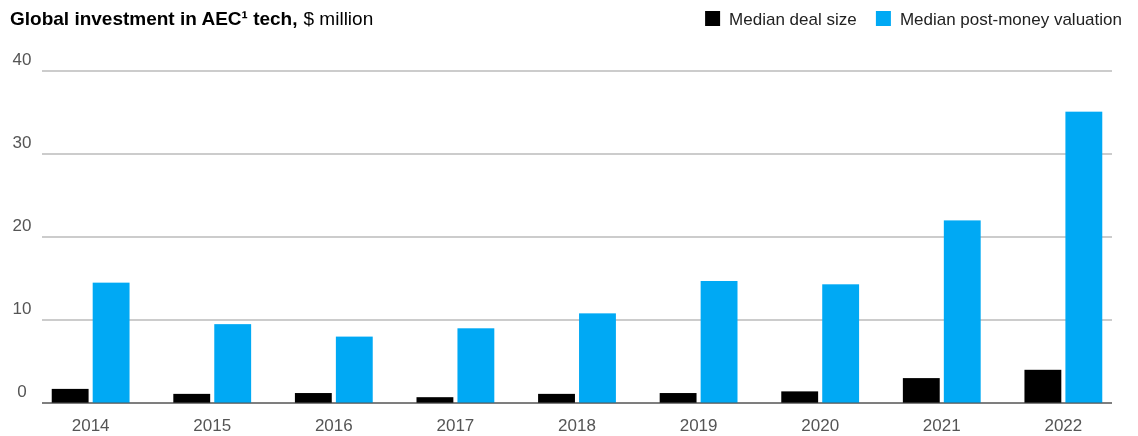 Image resolution: width=1138 pixels, height=436 pixels. What do you see at coordinates (333, 425) in the screenshot?
I see `x-tick-label: 2016` at bounding box center [333, 425].